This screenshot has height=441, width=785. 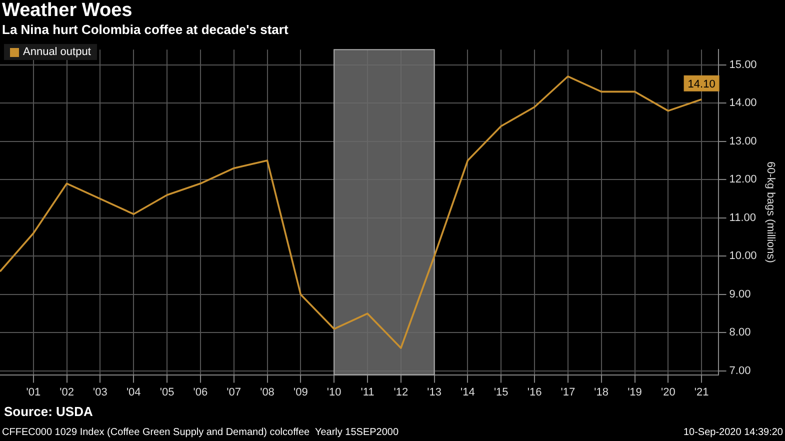 I want to click on chart-title: Weather Woes, so click(x=67, y=11).